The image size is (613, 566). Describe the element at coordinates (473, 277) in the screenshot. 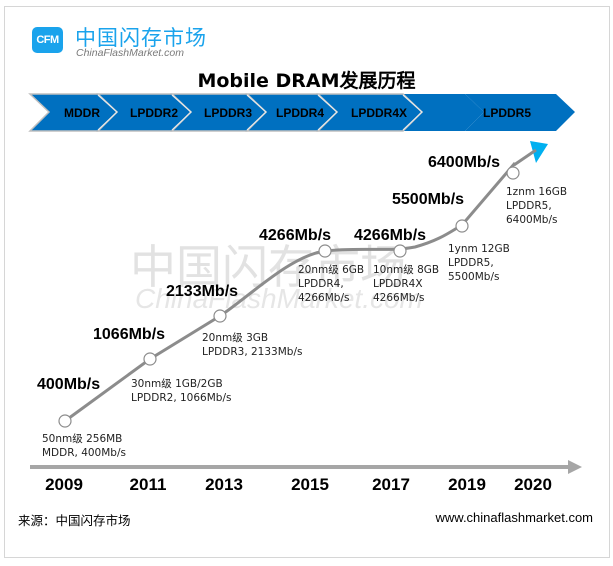

I see `svg-text: 5500Mb/s` at that location.